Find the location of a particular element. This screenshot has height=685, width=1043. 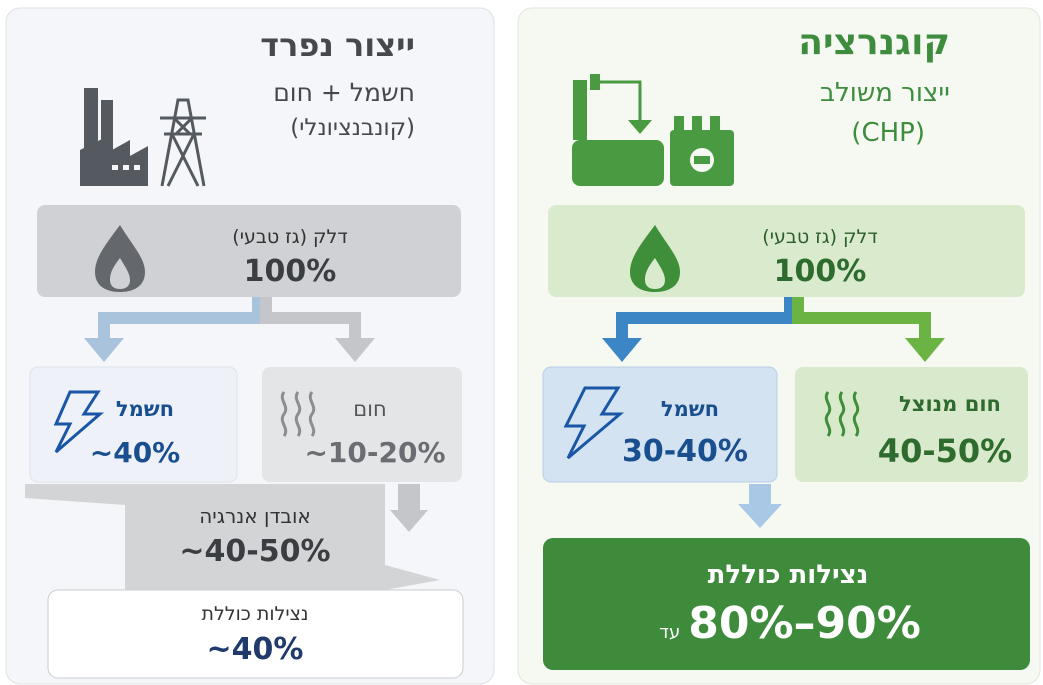

tower-icon is located at coordinates (183, 142).